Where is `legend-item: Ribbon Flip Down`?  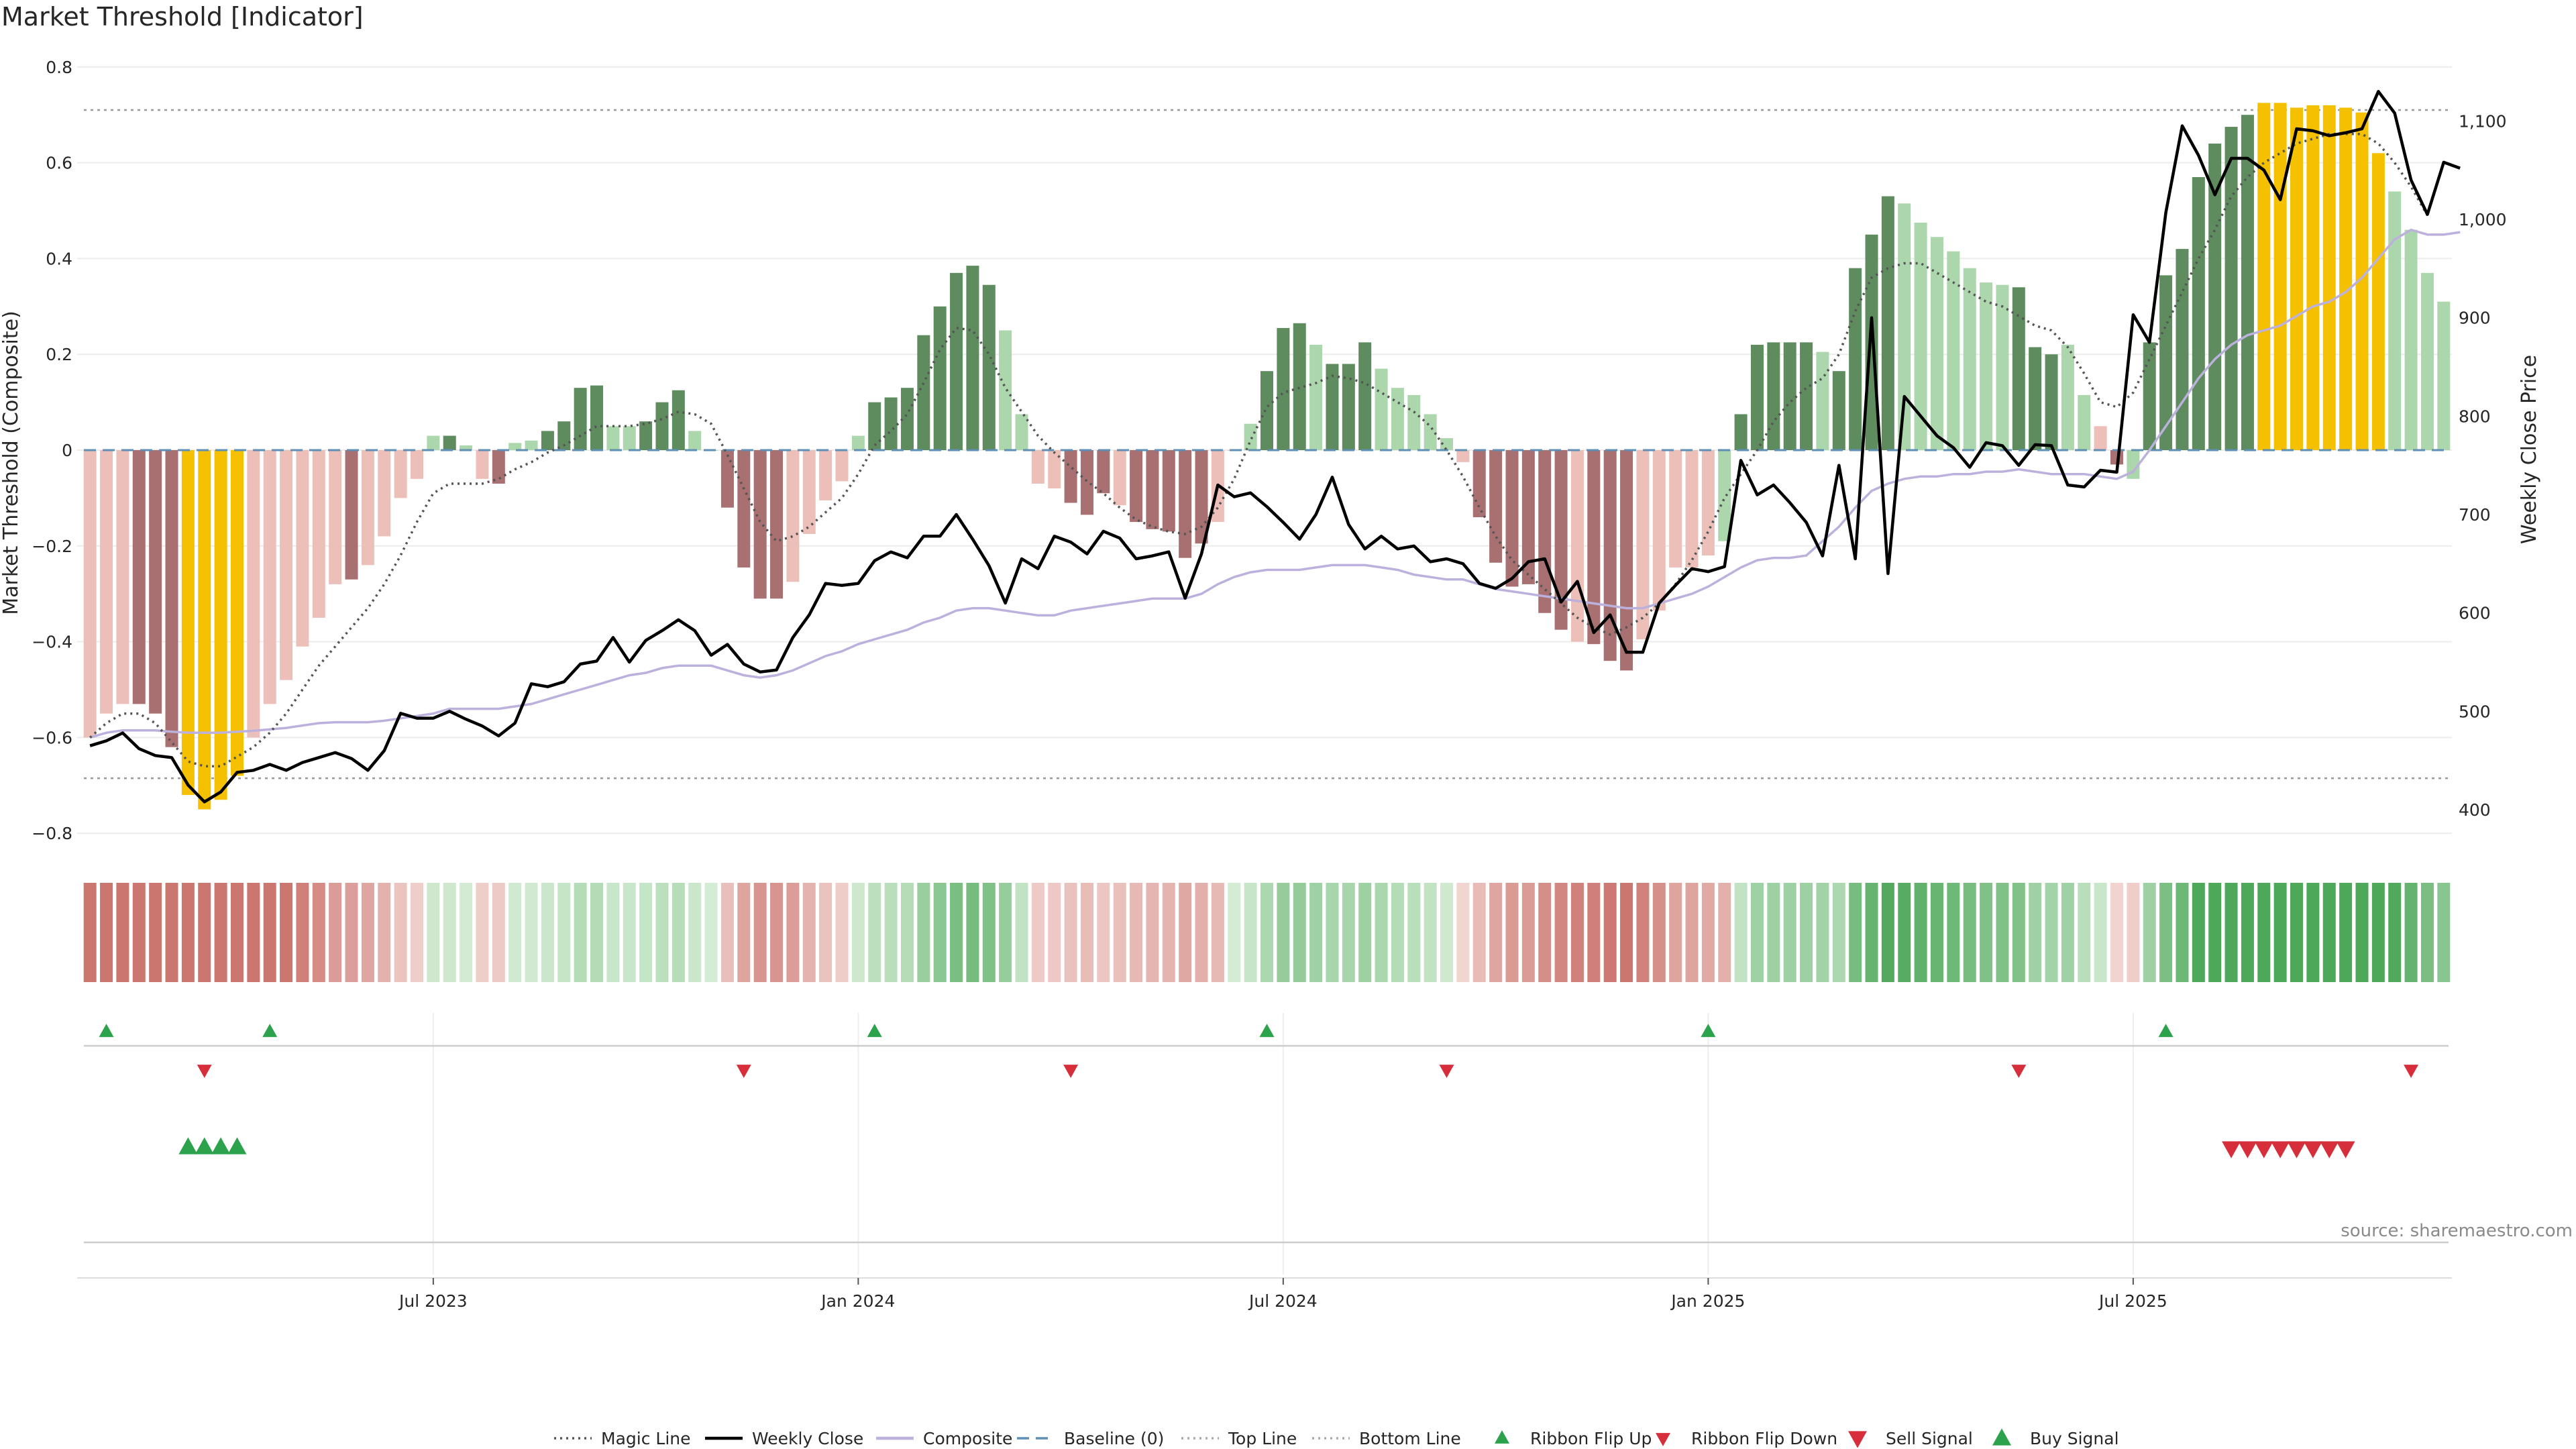
legend-item: Ribbon Flip Down is located at coordinates (1746, 1438).